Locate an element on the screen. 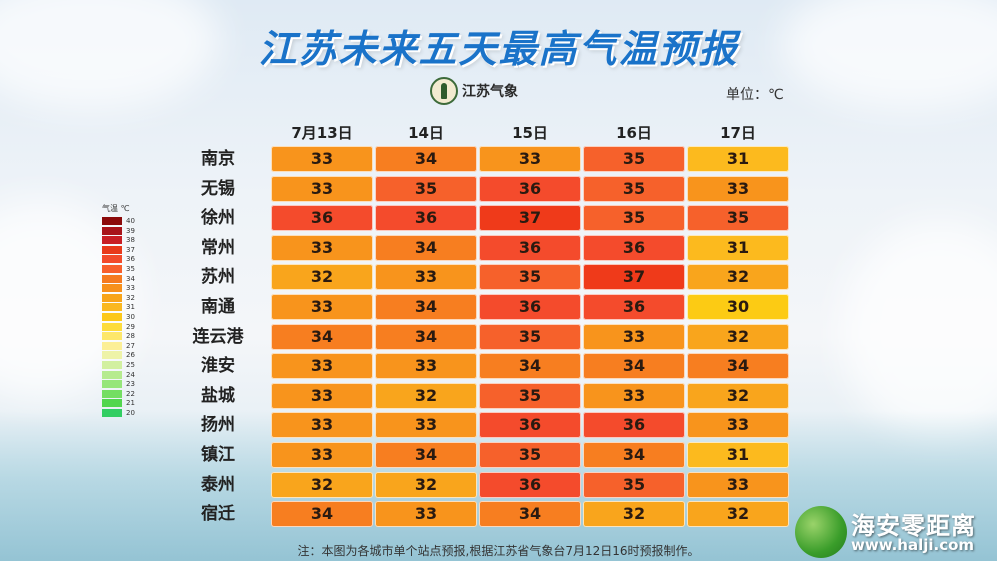 The image size is (997, 561). city-label: 镇江 is located at coordinates (218, 455).